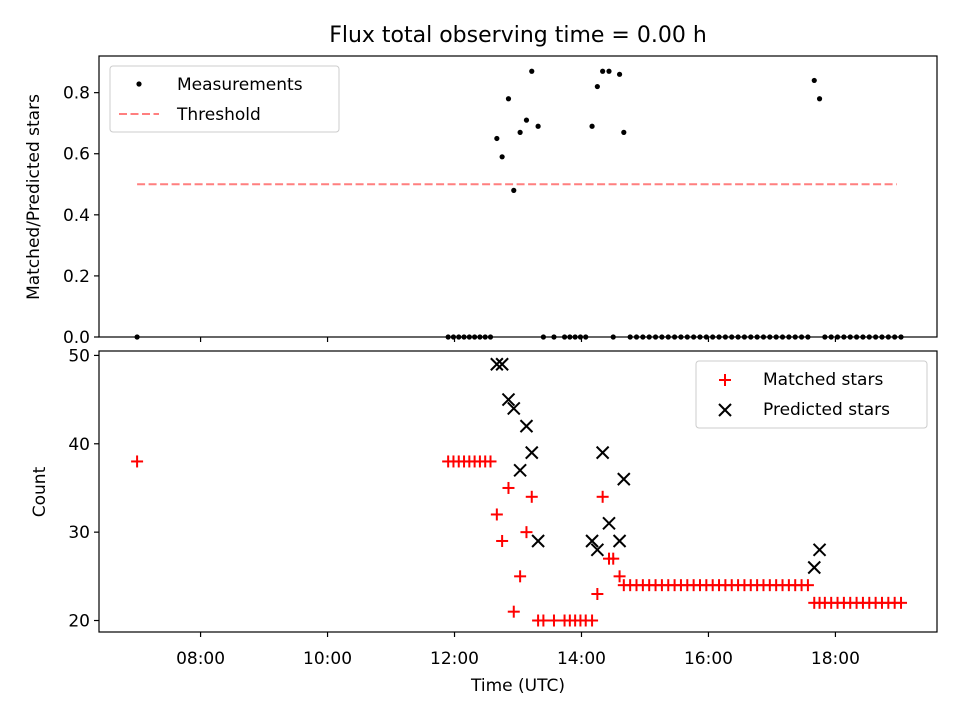  I want to click on top-y-axis-label: Matched/Predicted stars, so click(34, 197).